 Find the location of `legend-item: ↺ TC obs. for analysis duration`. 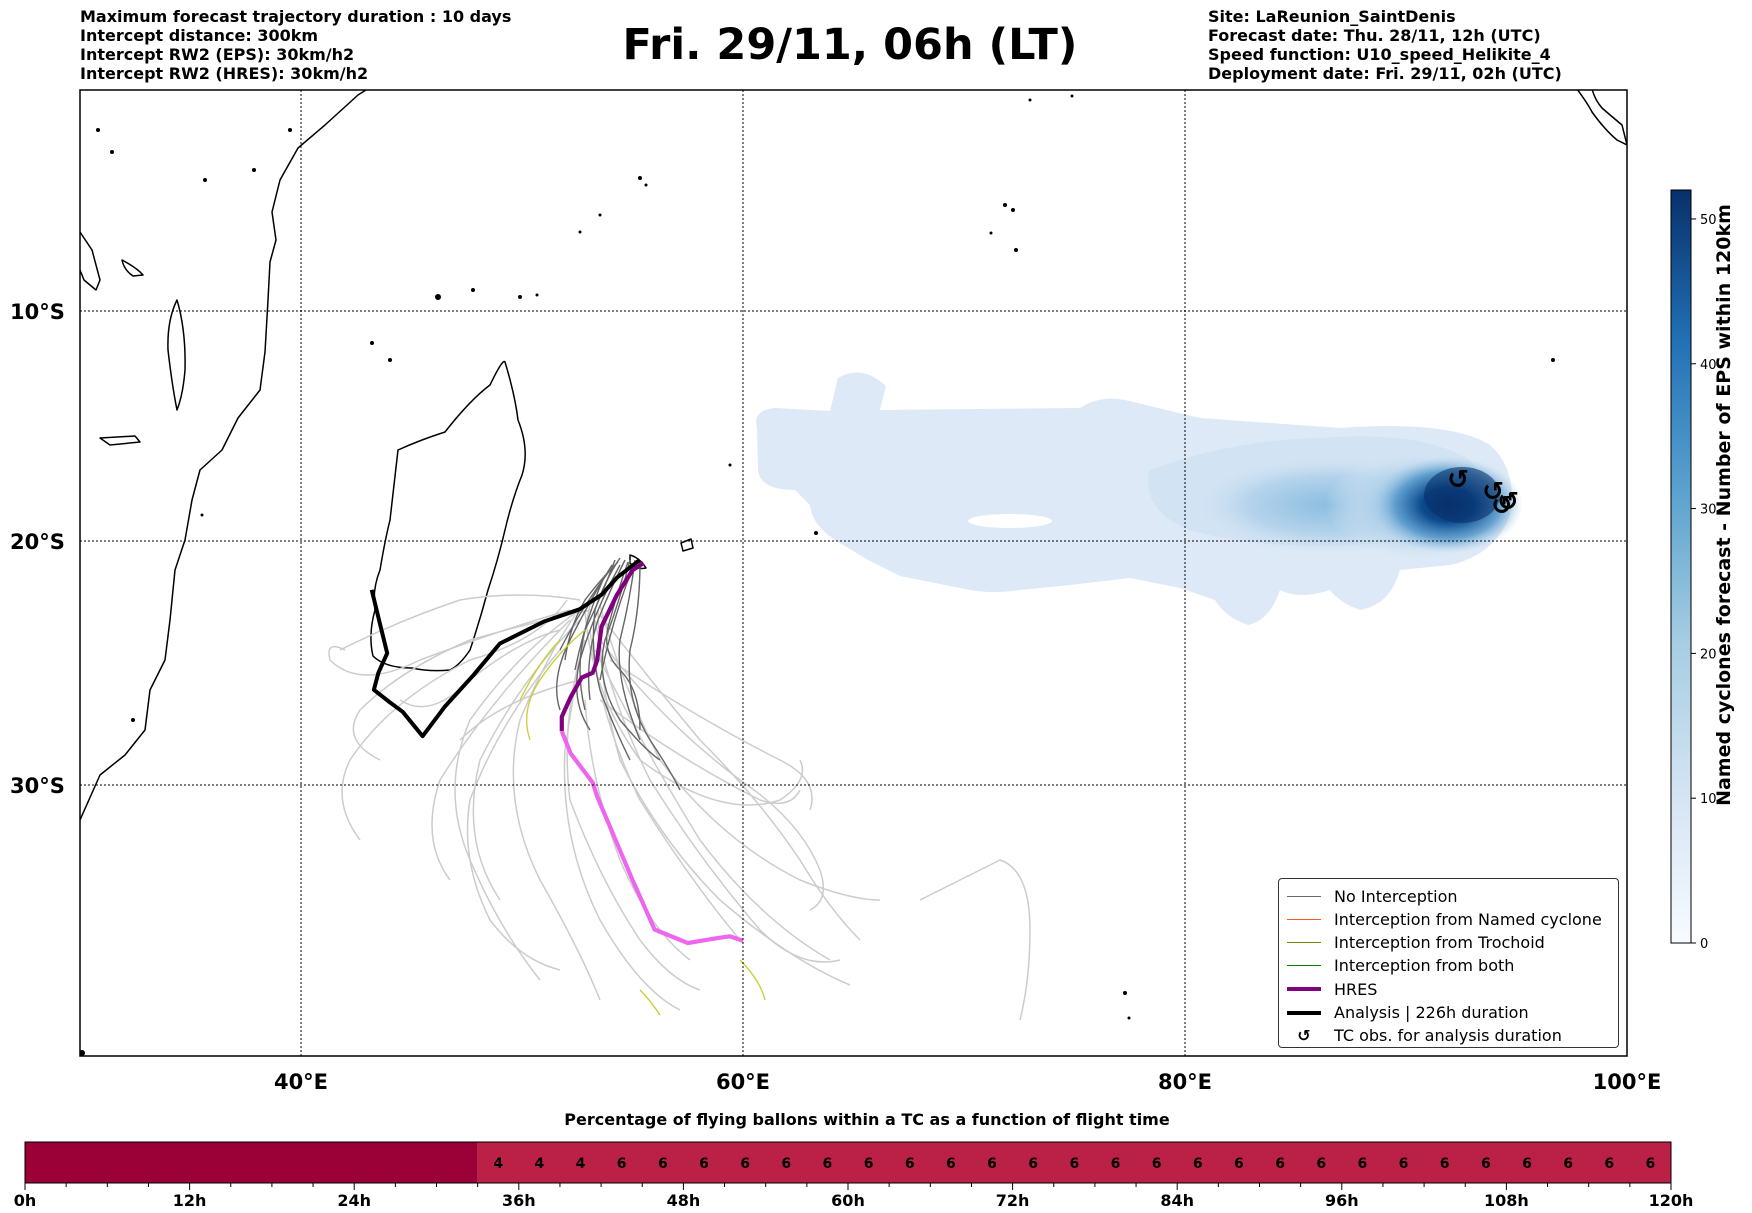

legend-item: ↺ TC obs. for analysis duration is located at coordinates (1420, 1036).